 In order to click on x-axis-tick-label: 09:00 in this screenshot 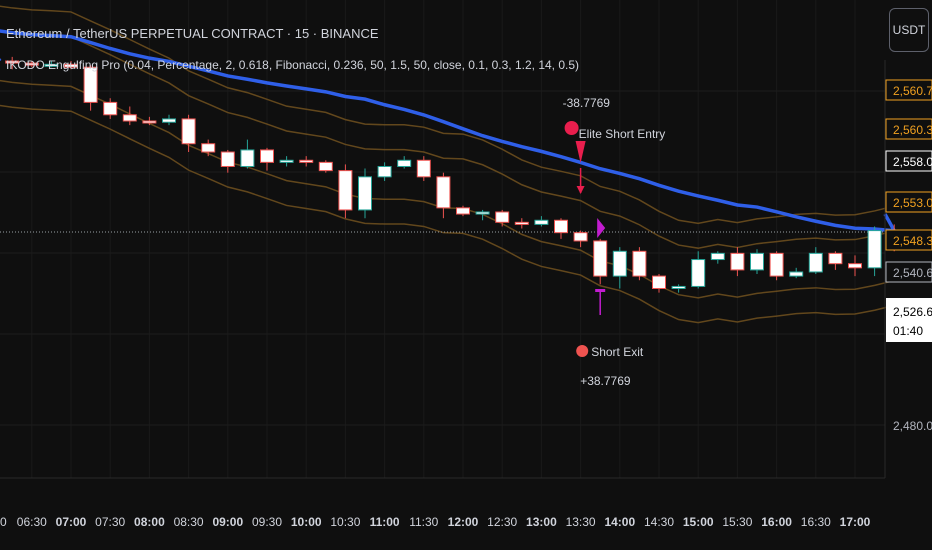, I will do `click(227, 522)`.